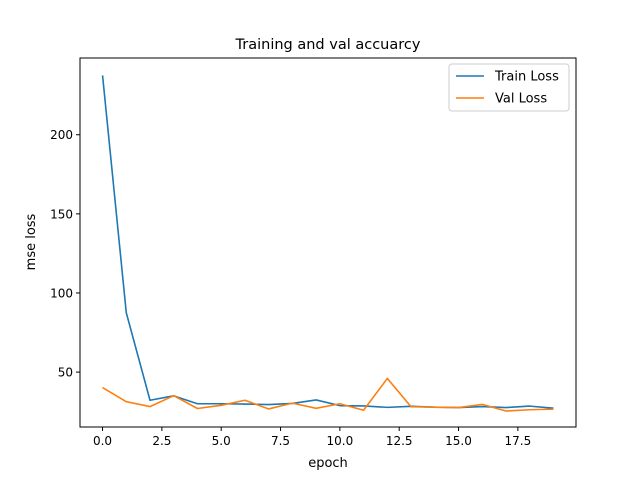  I want to click on x-axis-label: epoch, so click(328, 463).